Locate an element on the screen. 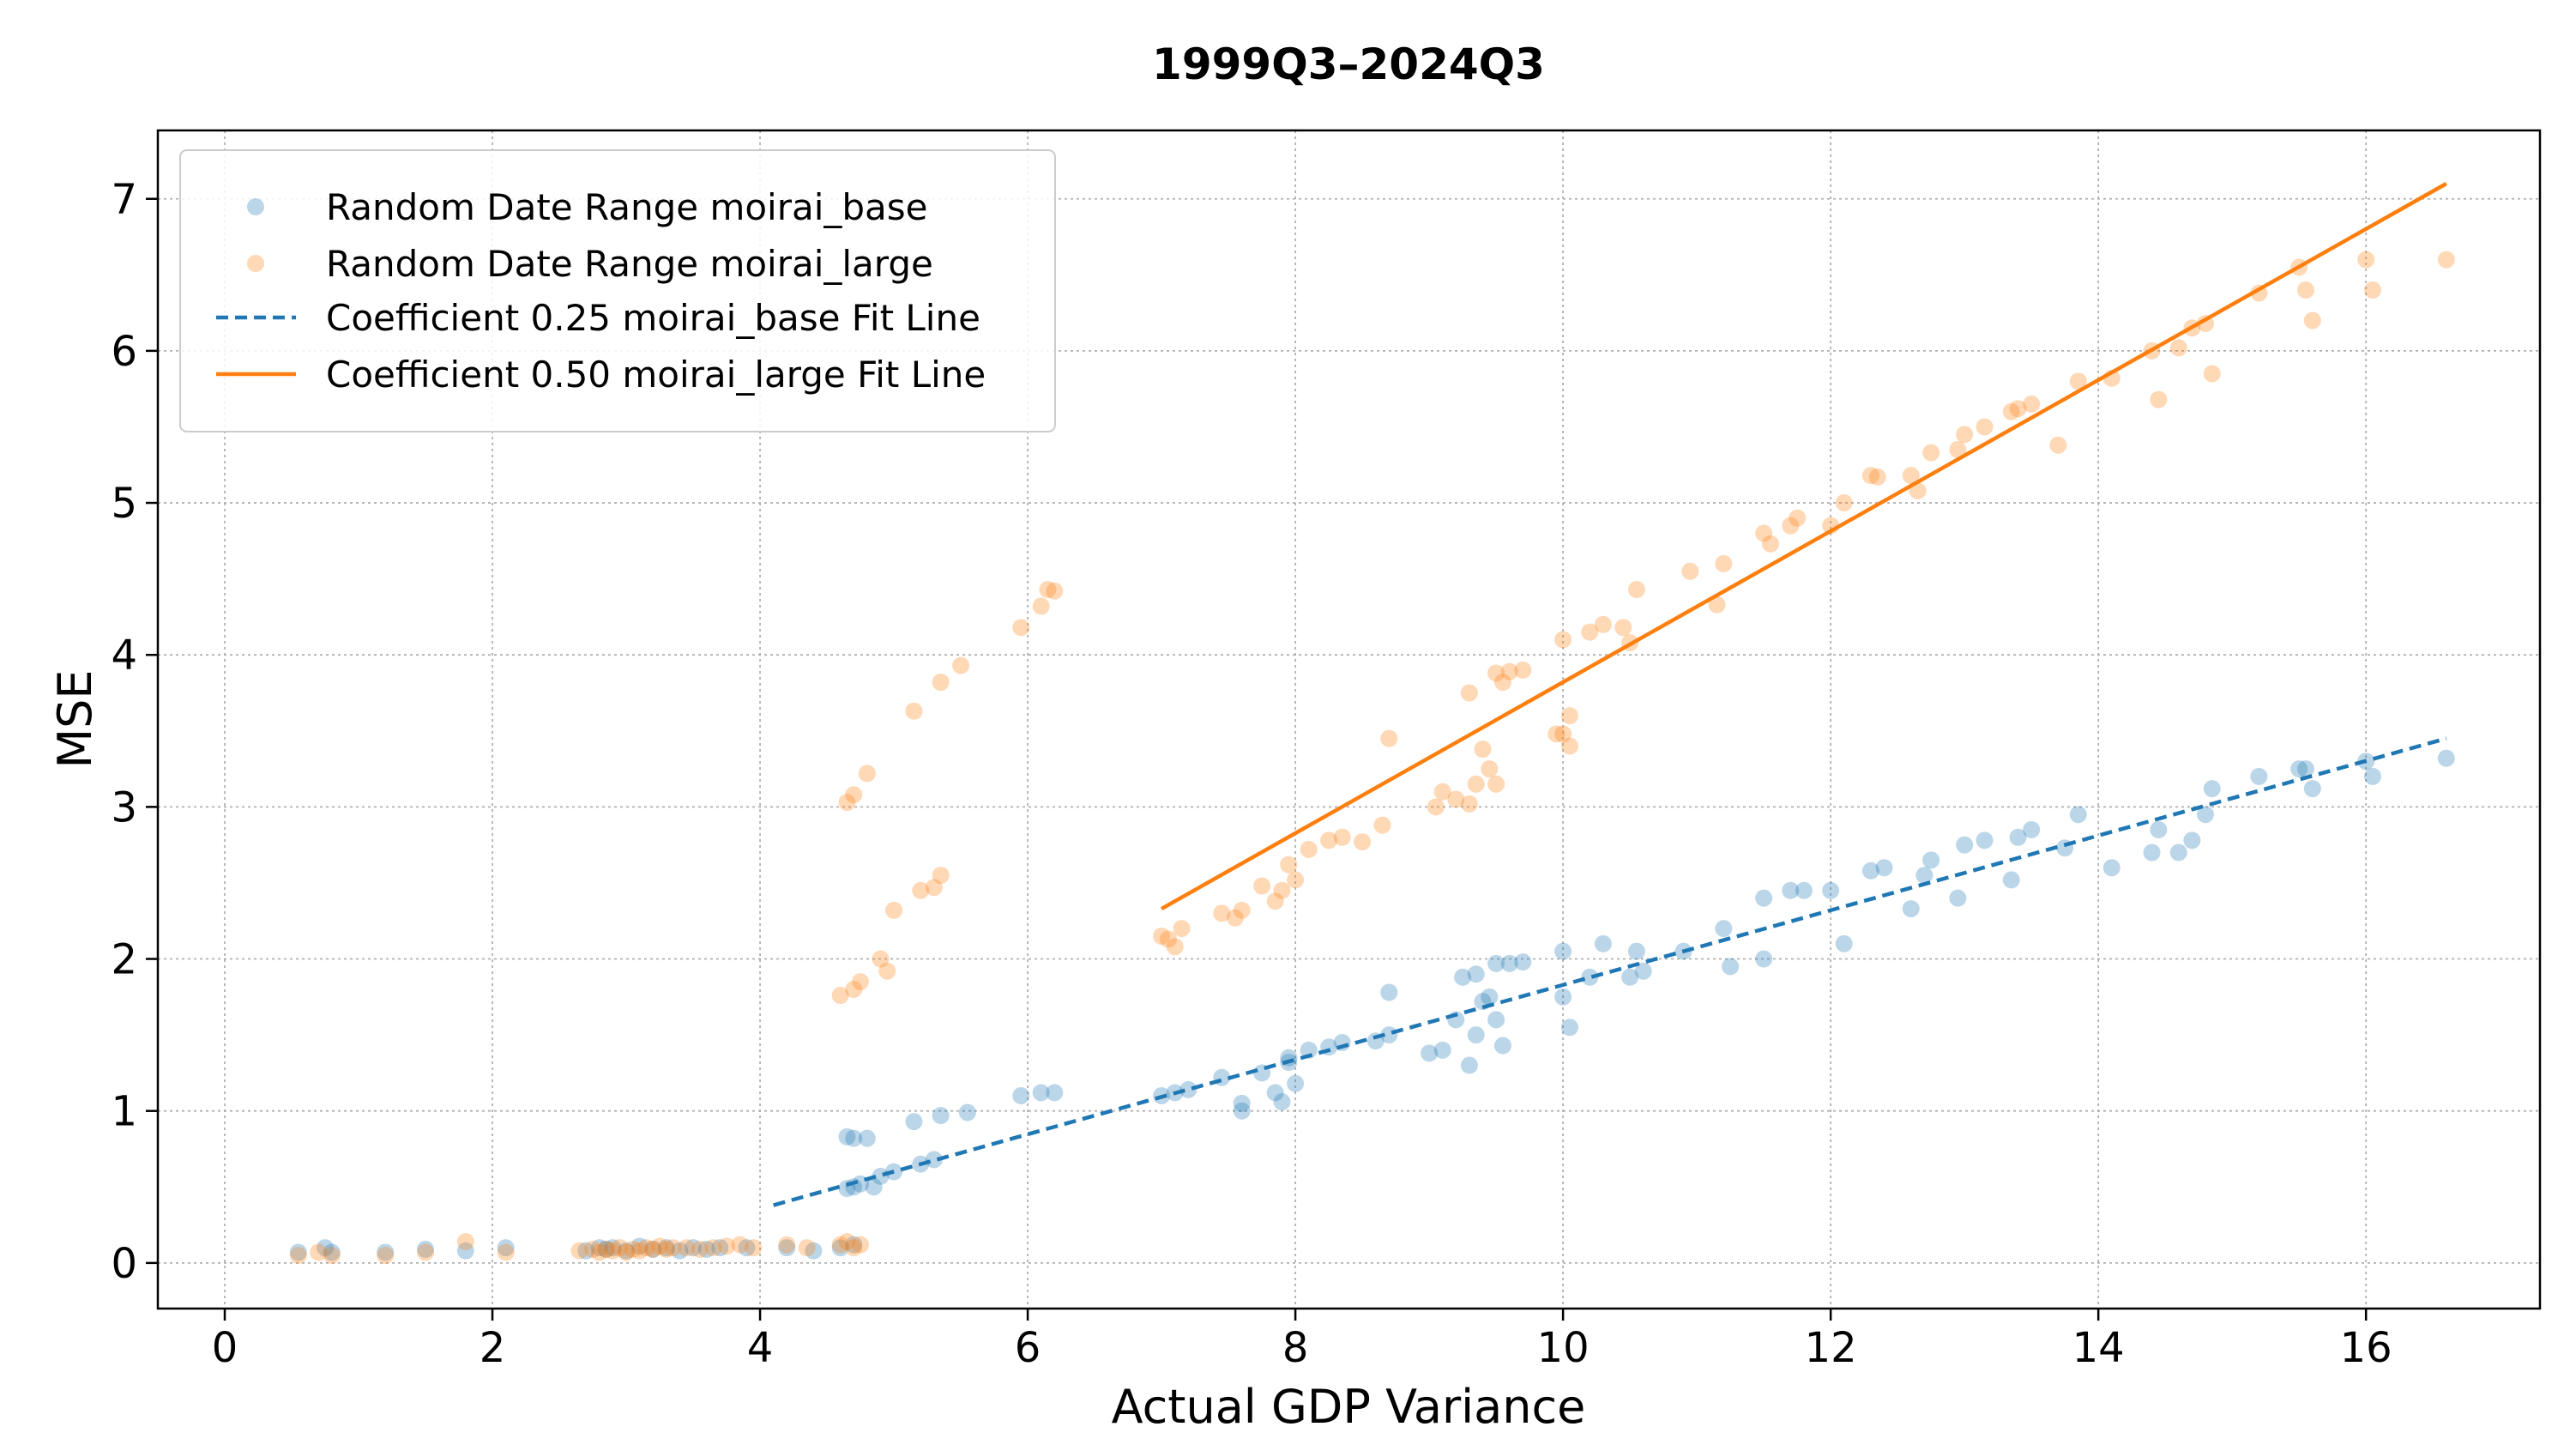  legend-label-base: Random Date Range moirai_base is located at coordinates (627, 207).